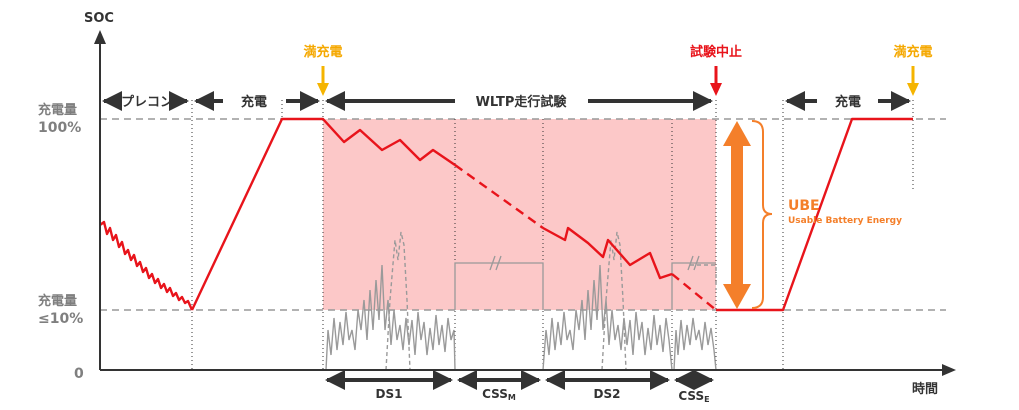  What do you see at coordinates (695, 317) in the screenshot?
I see `csse-trace` at bounding box center [695, 317].